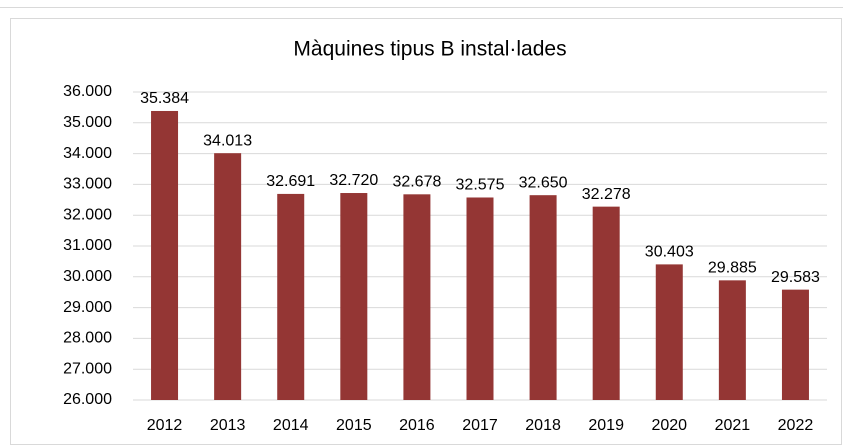 The height and width of the screenshot is (446, 843). What do you see at coordinates (669, 252) in the screenshot?
I see `data-label: 30.403` at bounding box center [669, 252].